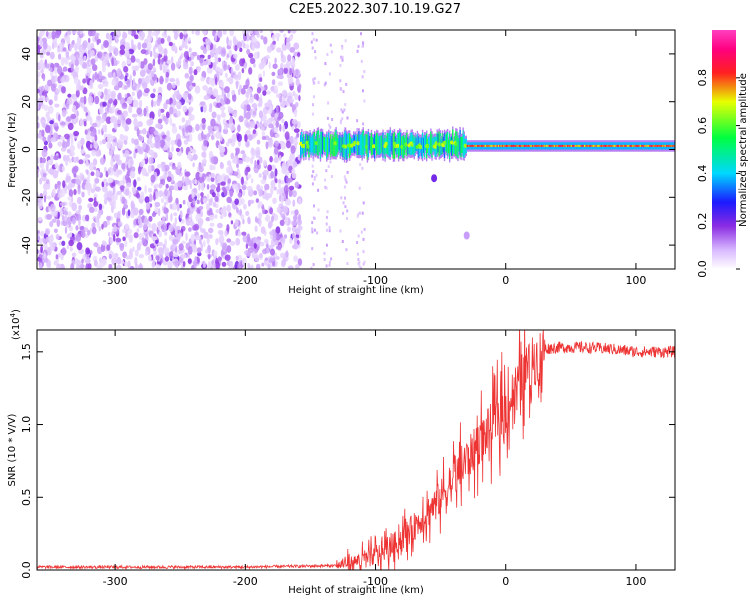  What do you see at coordinates (434, 178) in the screenshot?
I see `spectrogram-feature` at bounding box center [434, 178].